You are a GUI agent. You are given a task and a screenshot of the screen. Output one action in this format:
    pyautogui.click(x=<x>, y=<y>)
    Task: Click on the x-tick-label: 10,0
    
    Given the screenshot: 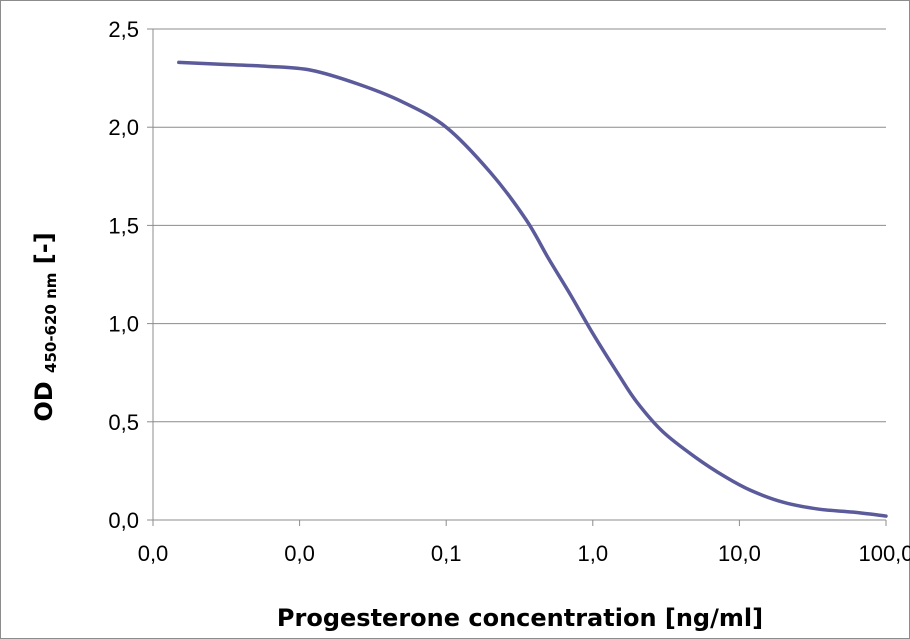 What is the action you would take?
    pyautogui.click(x=739, y=553)
    